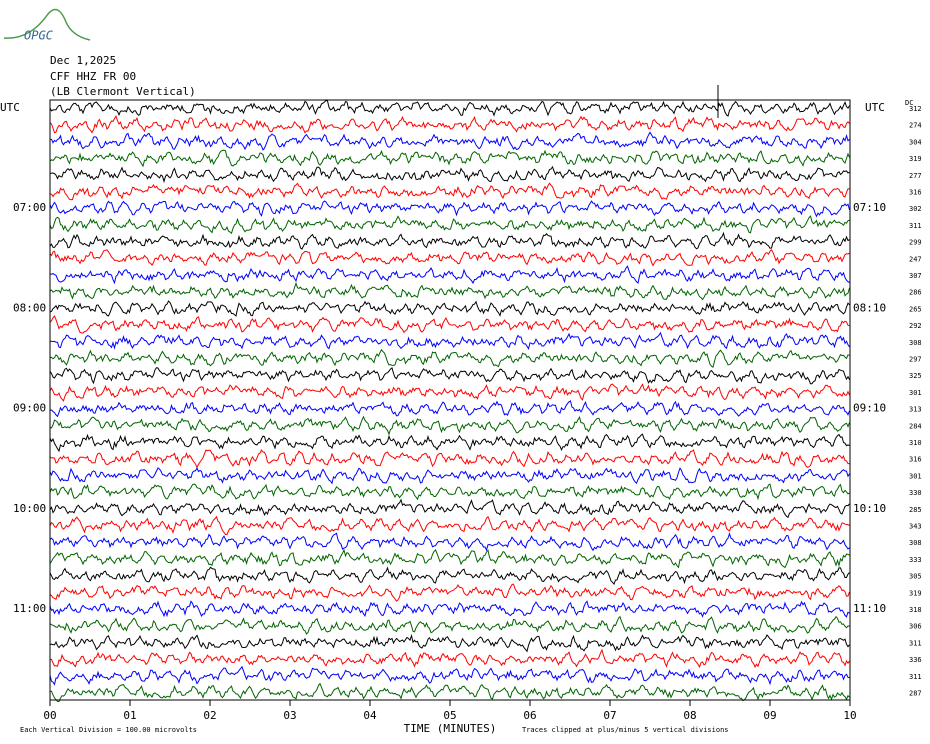 This screenshot has width=930, height=744. What do you see at coordinates (915, 209) in the screenshot?
I see `dc-value: 302` at bounding box center [915, 209].